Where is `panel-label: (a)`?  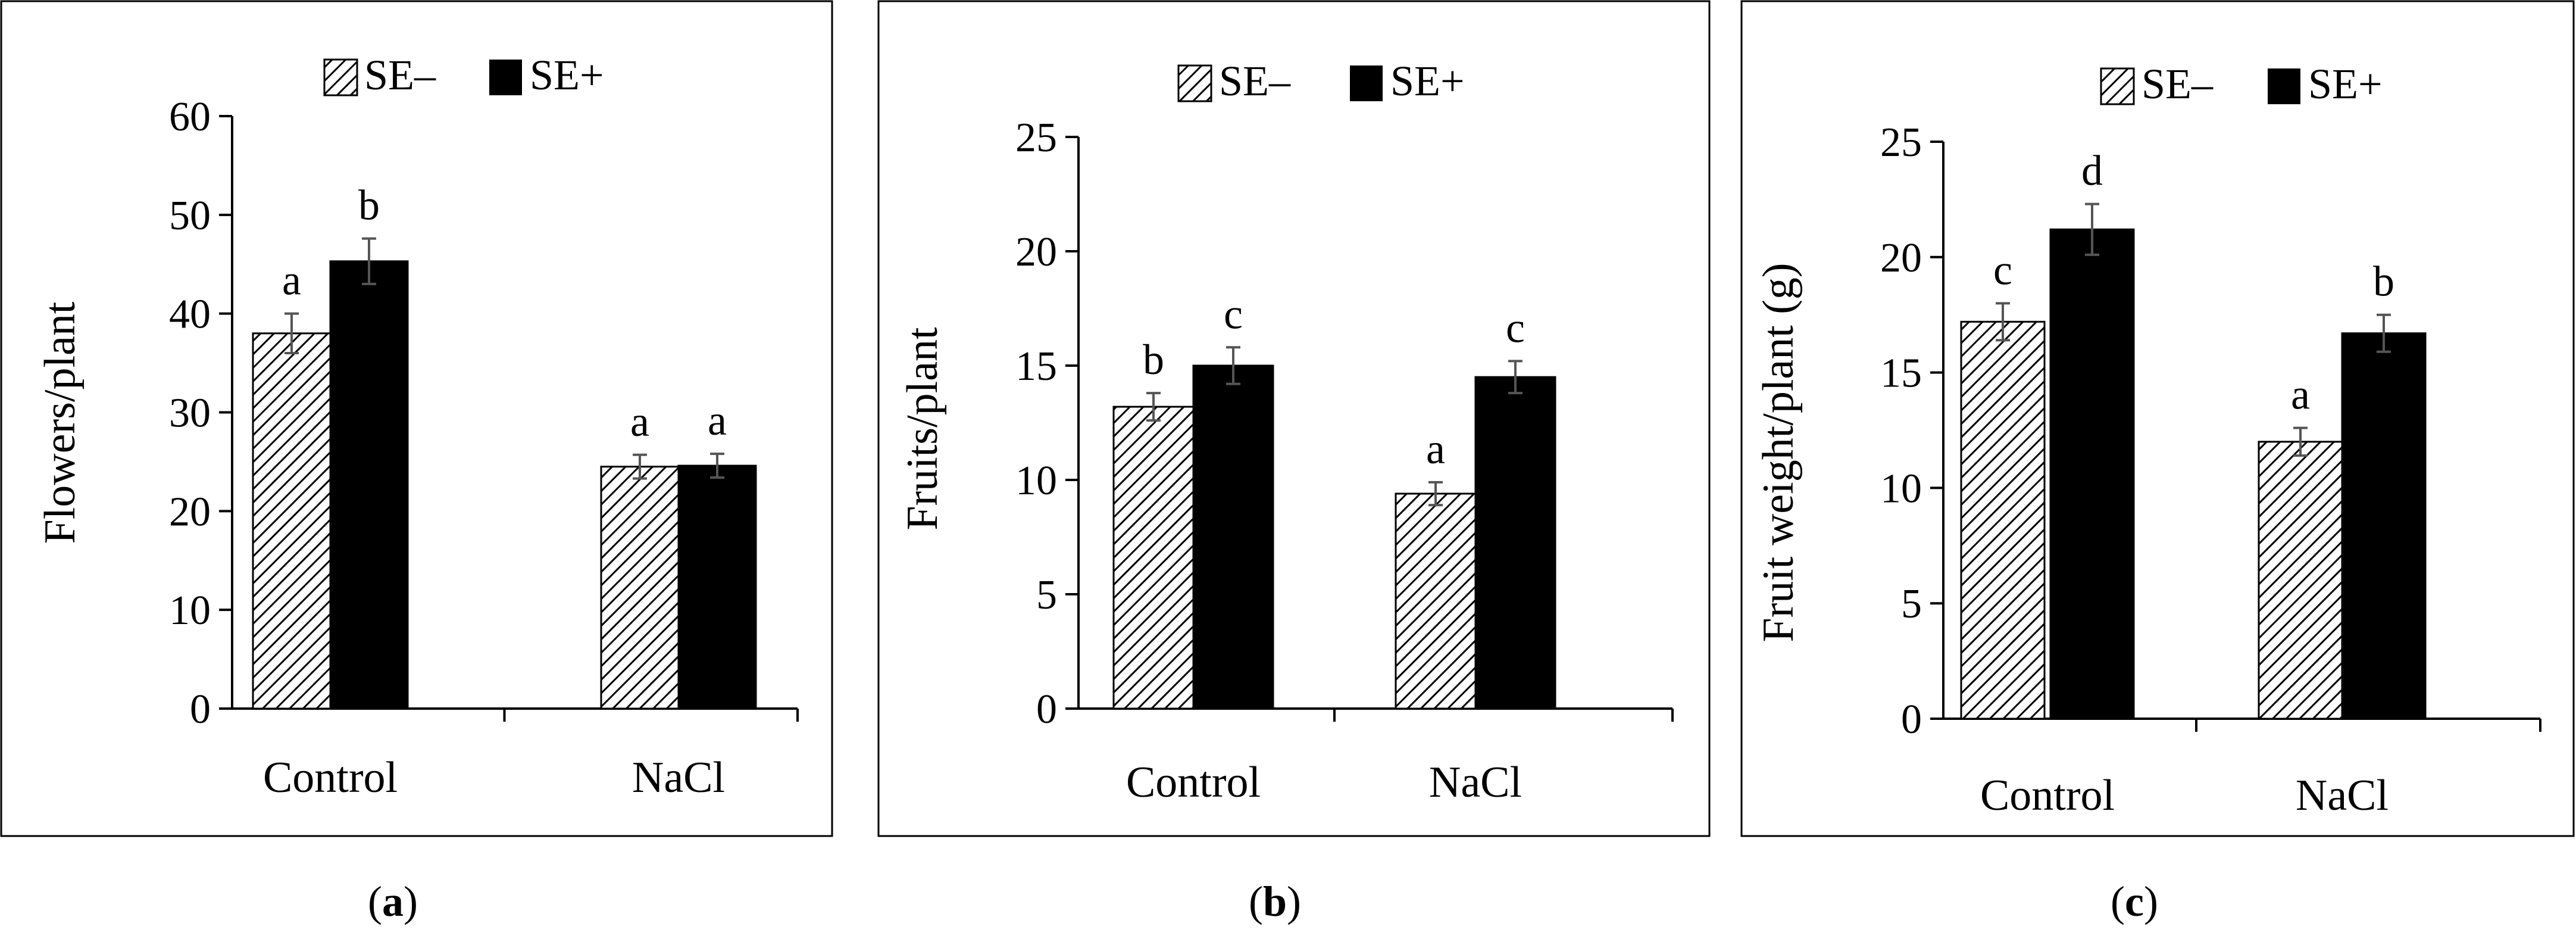 panel-label: (a) is located at coordinates (393, 902).